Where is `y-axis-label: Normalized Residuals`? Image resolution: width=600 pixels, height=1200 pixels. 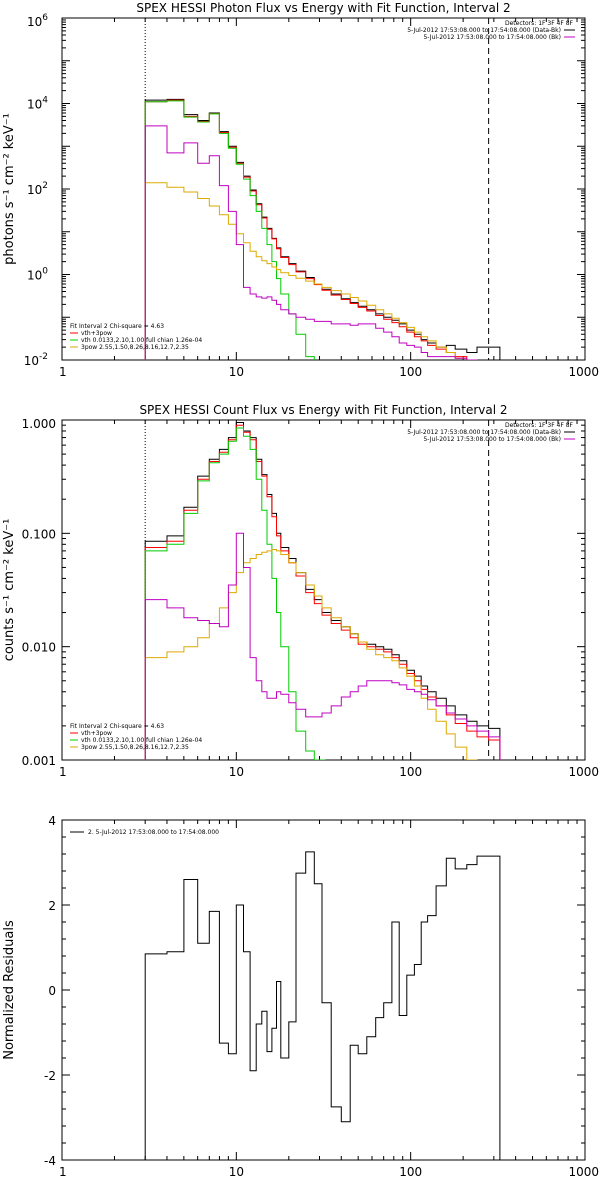
y-axis-label: Normalized Residuals is located at coordinates (9, 990).